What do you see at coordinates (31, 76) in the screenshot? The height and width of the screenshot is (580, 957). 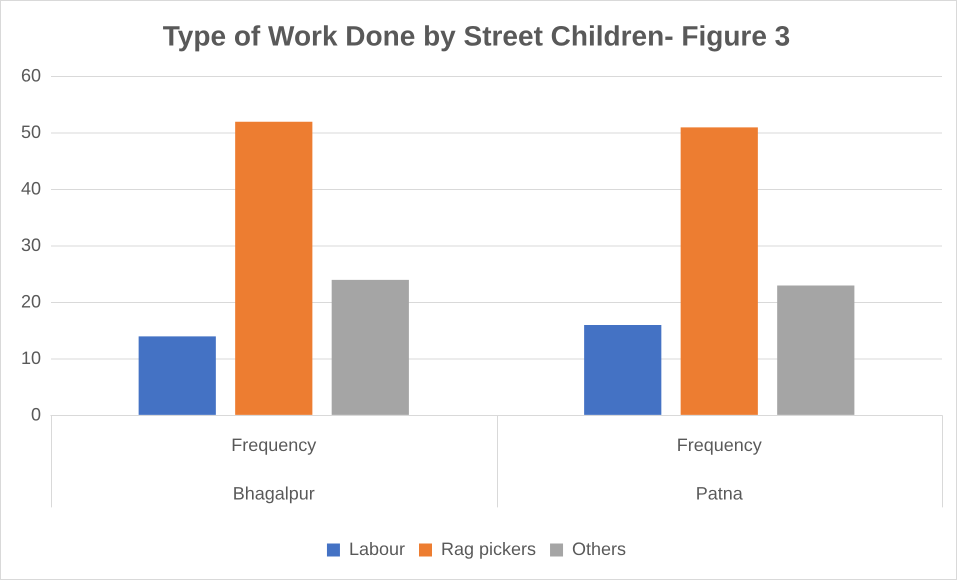 I see `y-tick-label: 60` at bounding box center [31, 76].